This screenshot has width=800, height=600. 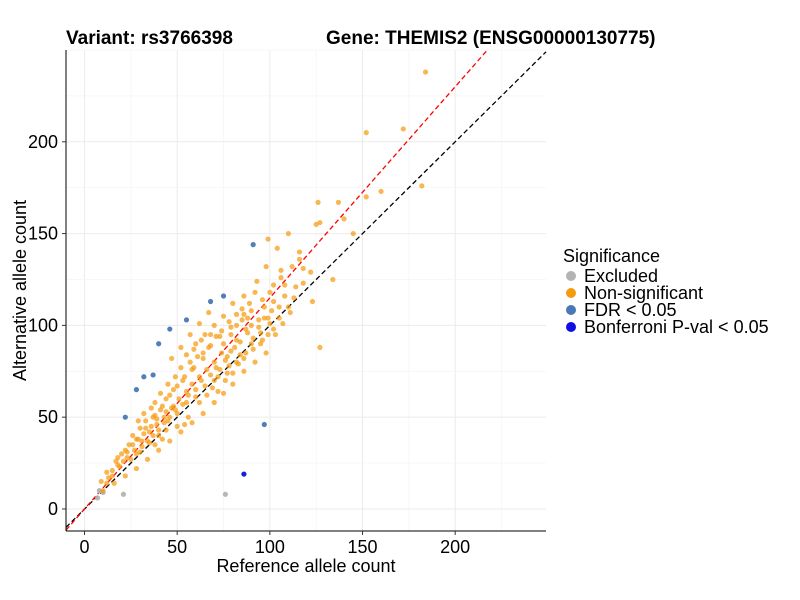 What do you see at coordinates (455, 547) in the screenshot?
I see `x-tick-label: 200` at bounding box center [455, 547].